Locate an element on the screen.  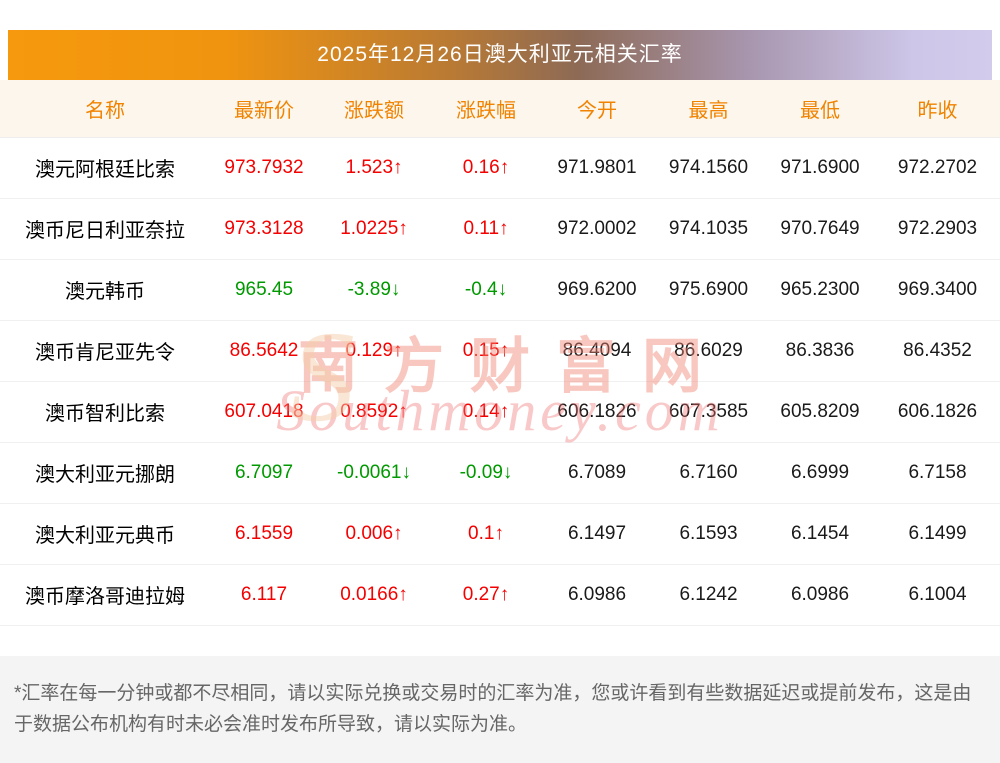
high-price: 6.1593 is located at coordinates (708, 534).